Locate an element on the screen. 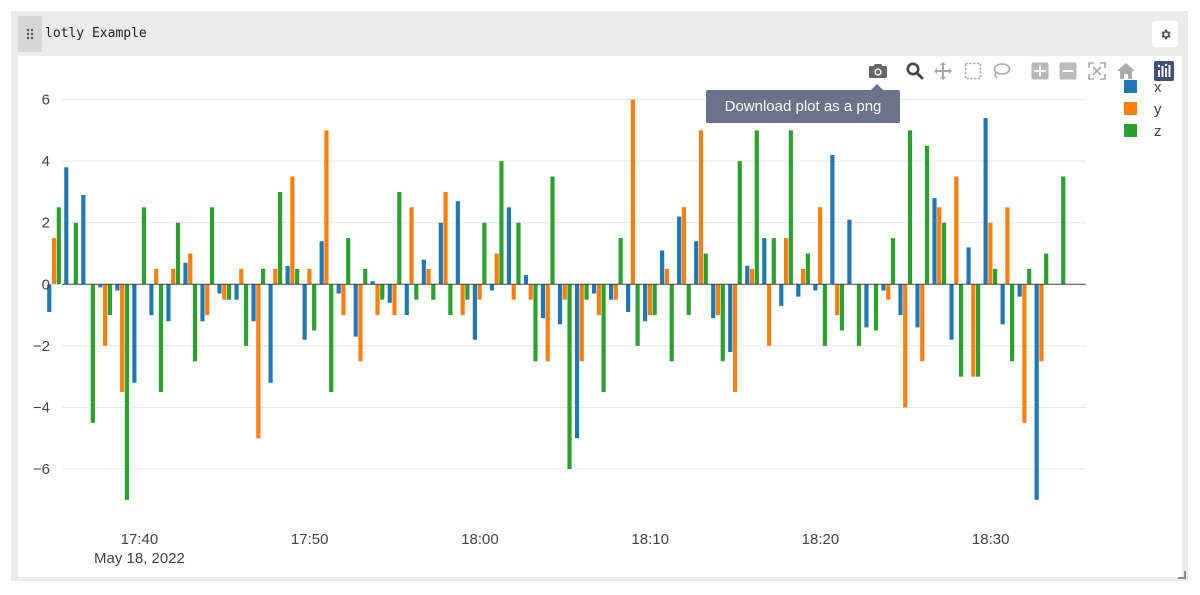 This screenshot has height=595, width=1200. legend-label-z: z is located at coordinates (1158, 131).